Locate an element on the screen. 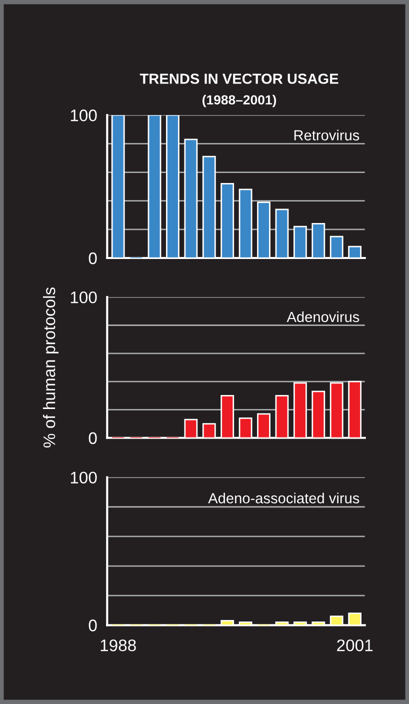 The height and width of the screenshot is (704, 409). chart-title: TRENDS IN VECTOR USAGE is located at coordinates (239, 79).